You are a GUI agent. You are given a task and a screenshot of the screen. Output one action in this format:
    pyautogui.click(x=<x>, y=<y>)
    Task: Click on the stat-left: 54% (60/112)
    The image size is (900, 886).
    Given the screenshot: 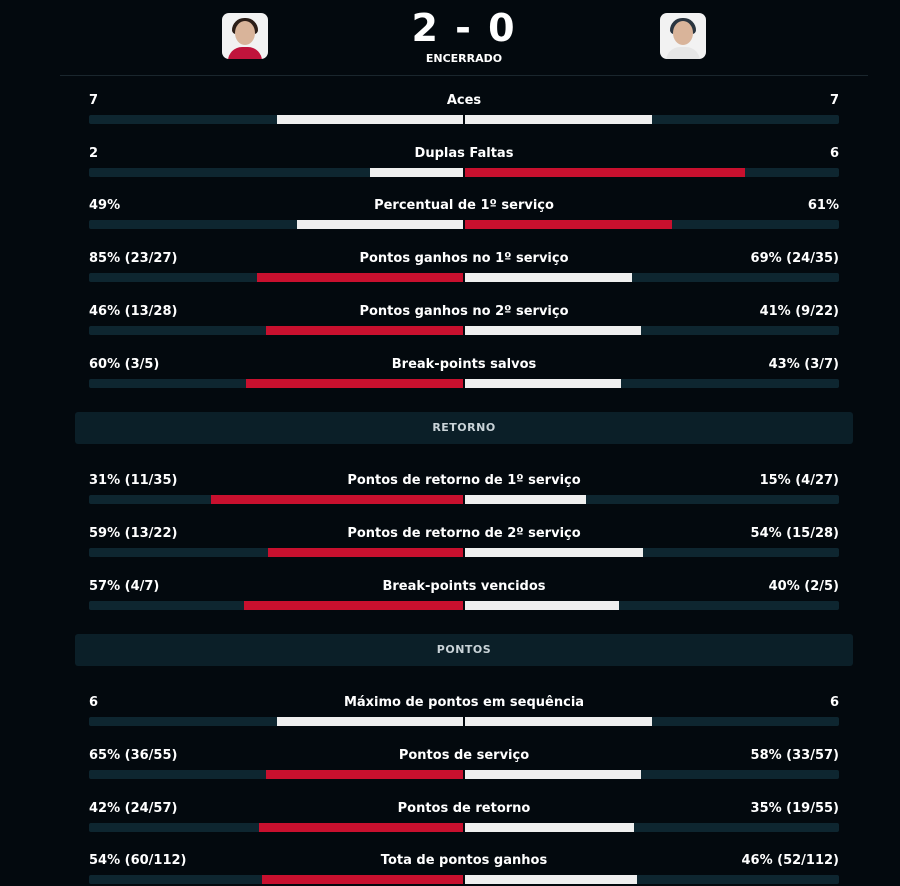 What is the action you would take?
    pyautogui.click(x=138, y=861)
    